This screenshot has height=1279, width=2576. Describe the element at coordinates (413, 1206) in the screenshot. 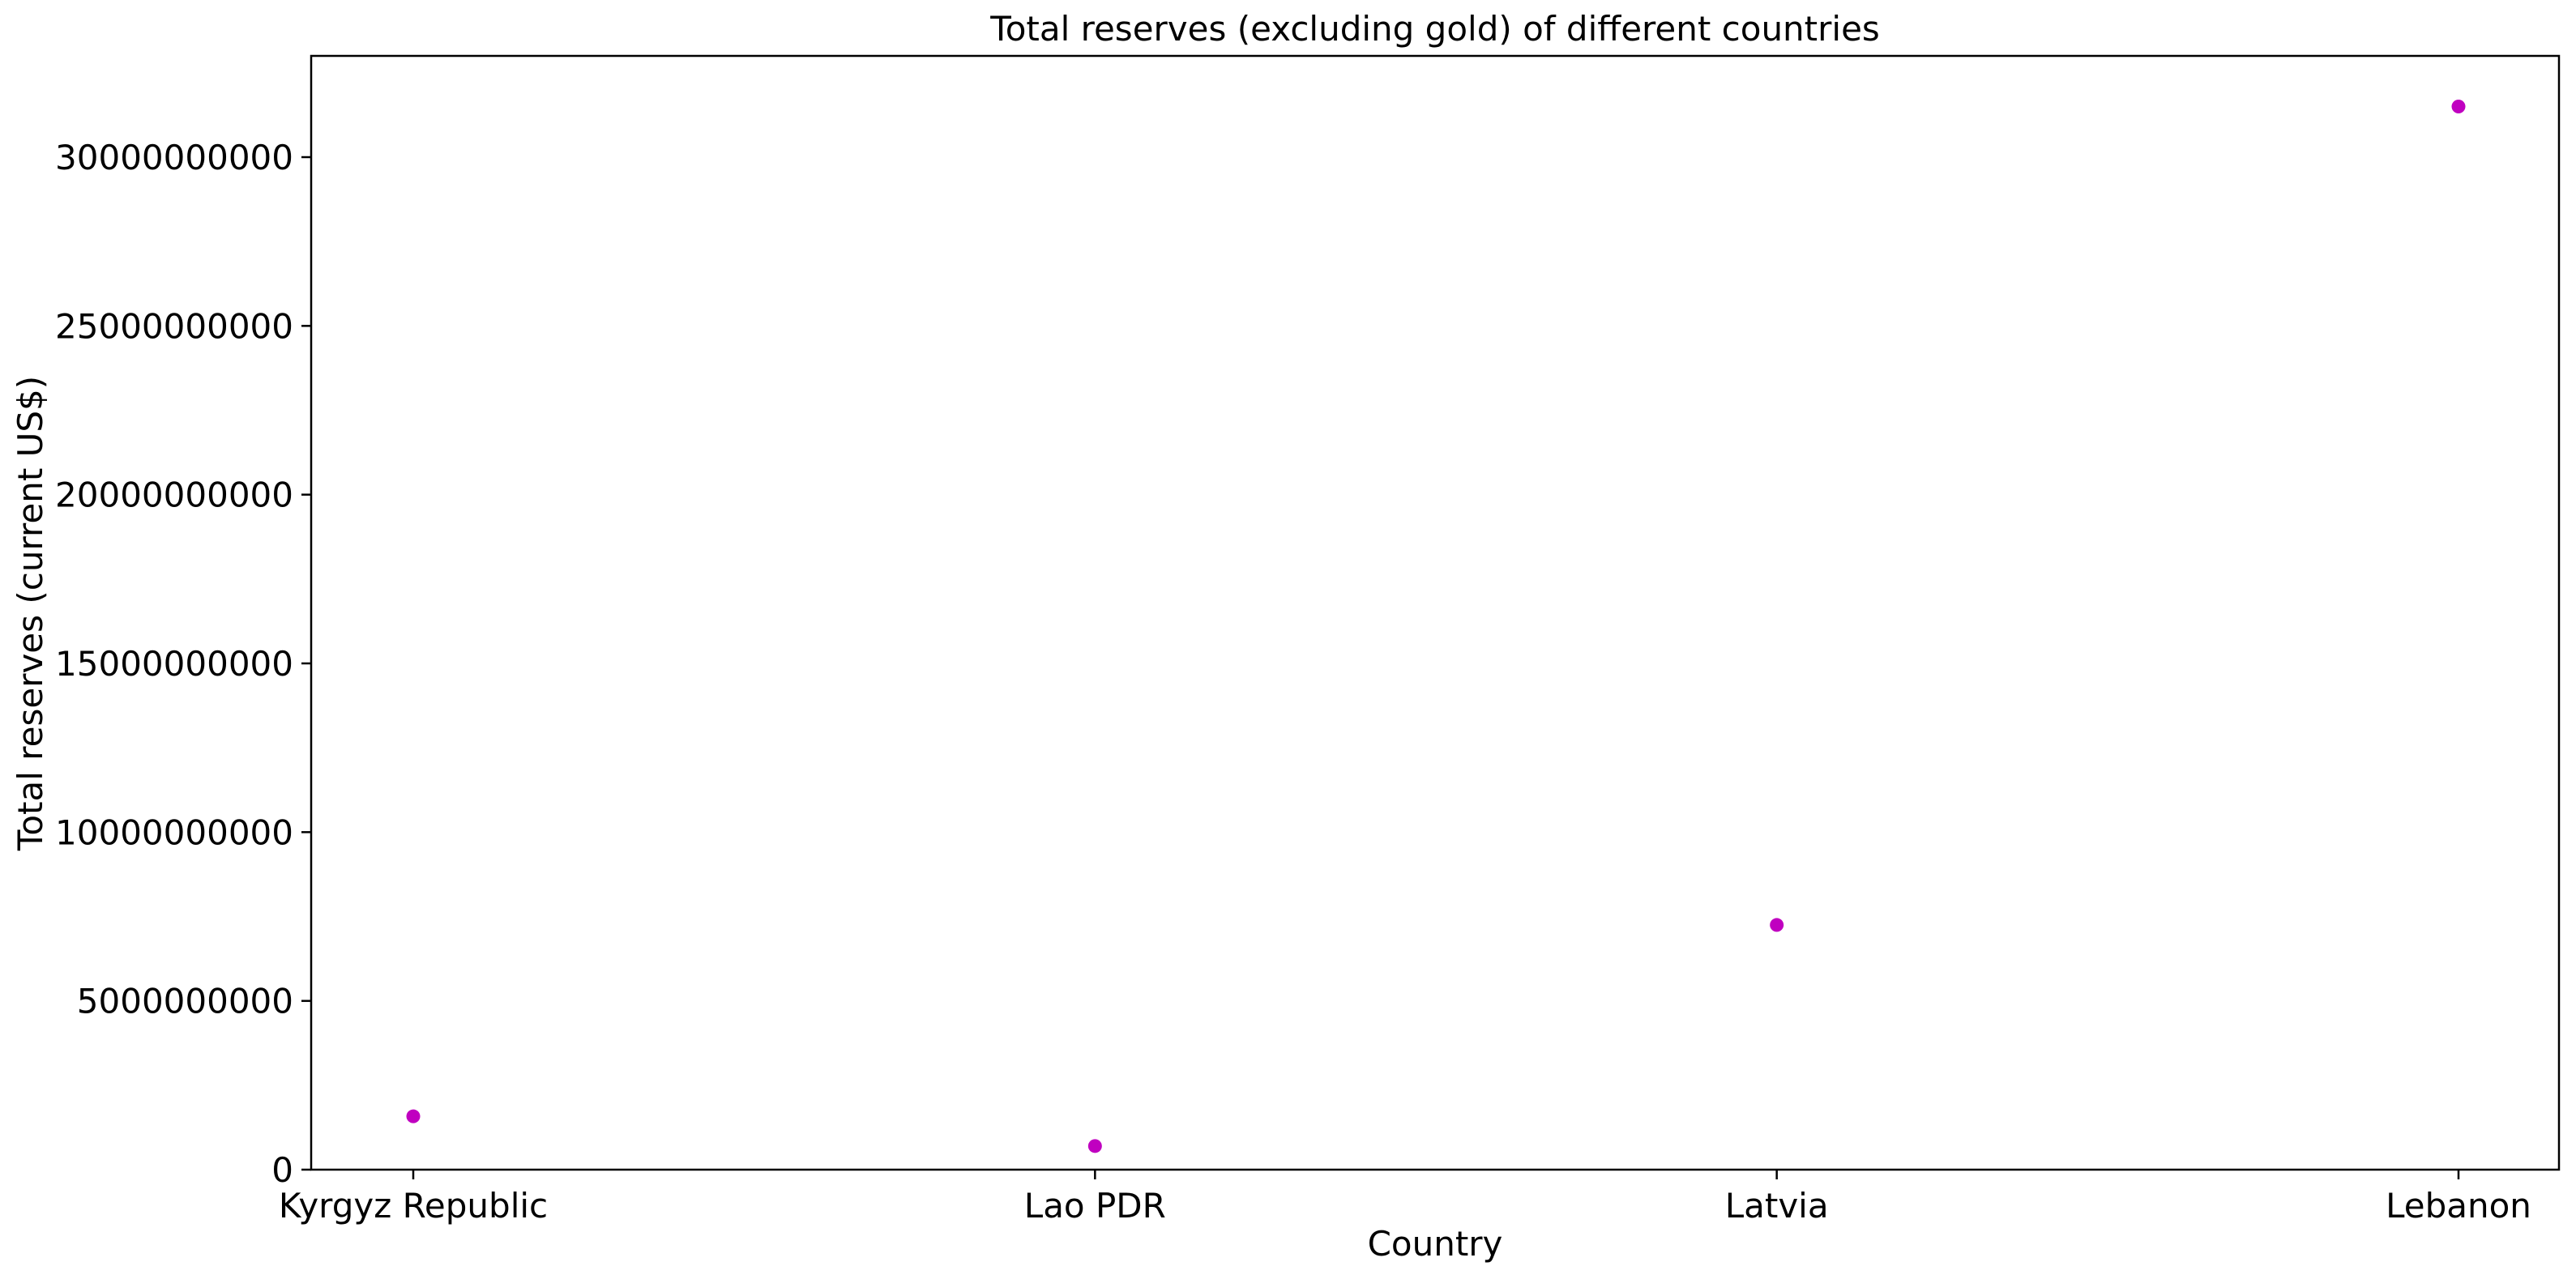

I see `x-tick-label: Kyrgyz Republic` at that location.